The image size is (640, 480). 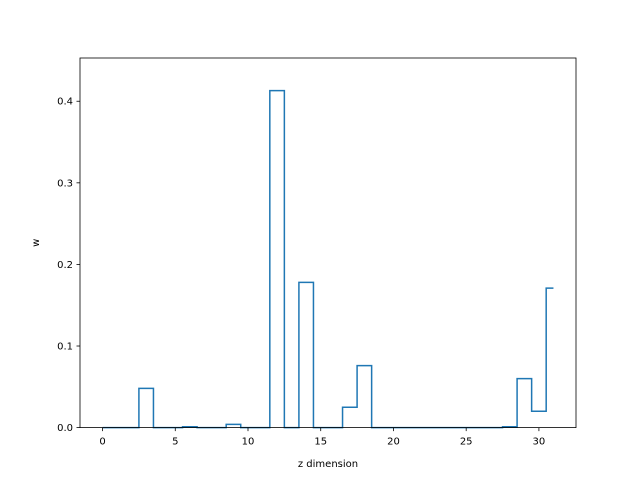 I want to click on y-tick-label: 0.0, so click(x=65, y=428).